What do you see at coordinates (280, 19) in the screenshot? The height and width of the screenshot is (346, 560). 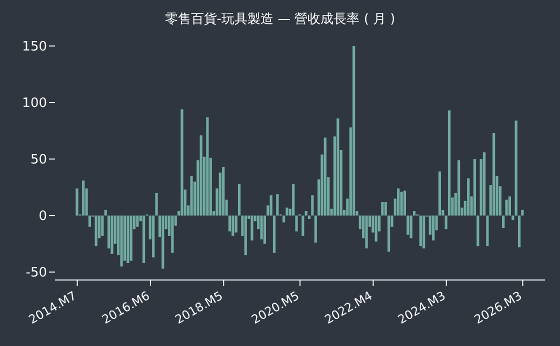 I see `chart-title: 零售百貨-玩具製造 — 營收成長率 ( 月 )` at bounding box center [280, 19].